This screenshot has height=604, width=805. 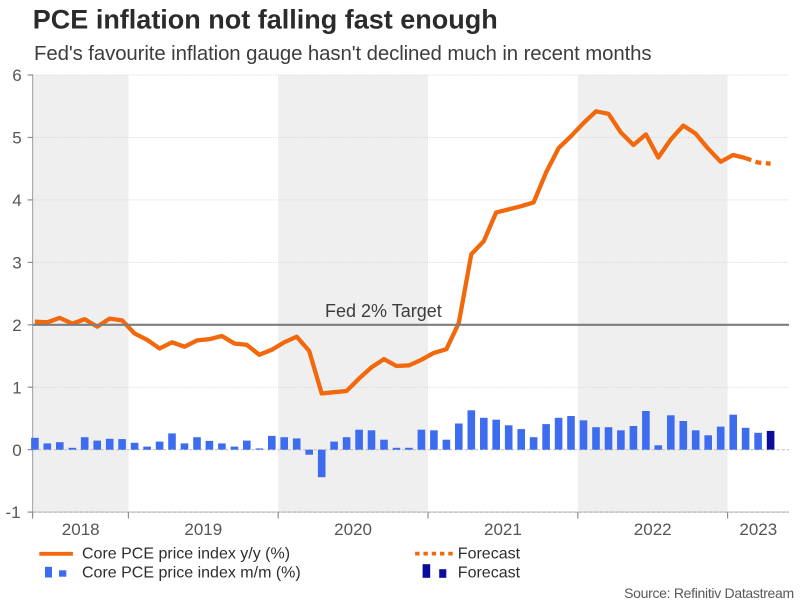 I want to click on svg-text: 2023, so click(x=758, y=529).